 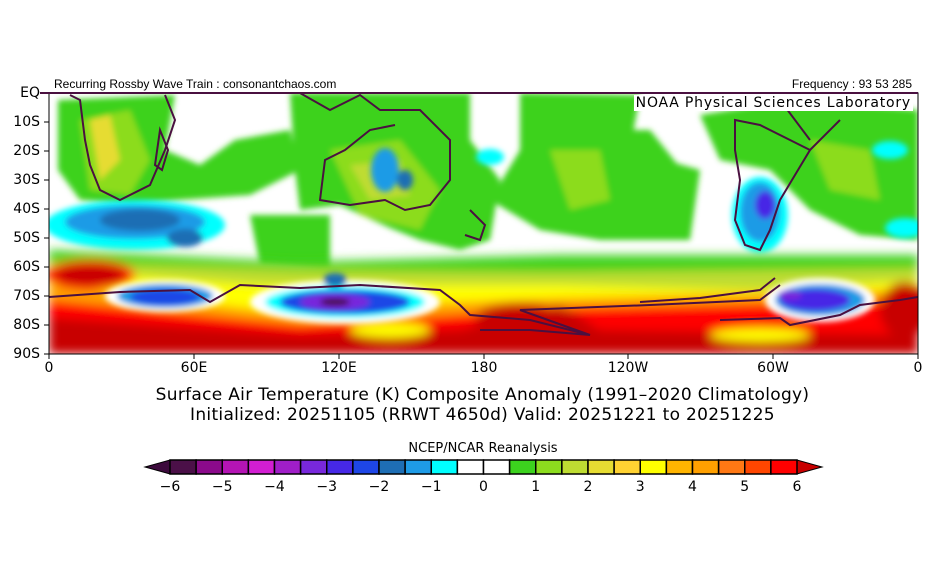 What do you see at coordinates (484, 368) in the screenshot?
I see `lon-label: 180` at bounding box center [484, 368].